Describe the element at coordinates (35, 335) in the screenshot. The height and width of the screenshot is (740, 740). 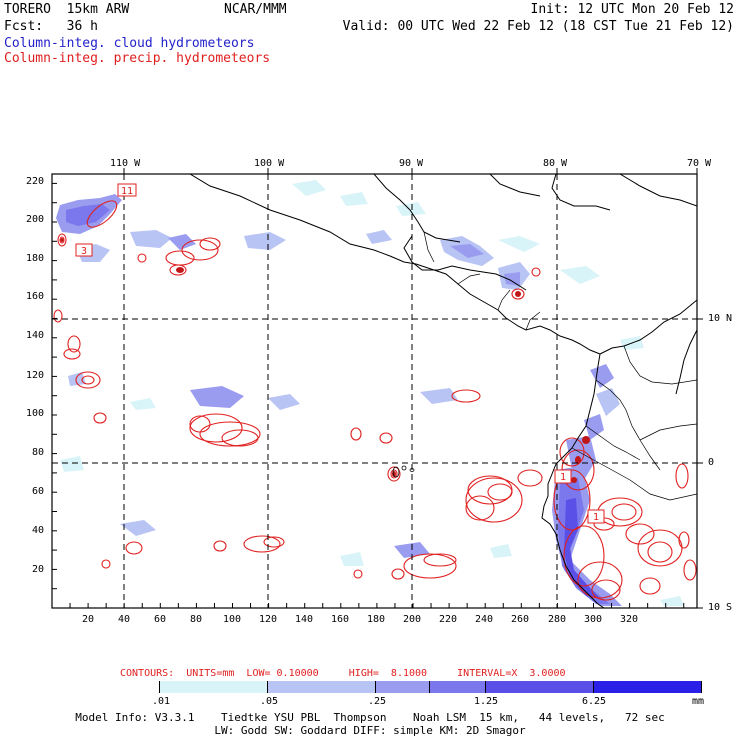
I see `grid-y-label: 140` at that location.